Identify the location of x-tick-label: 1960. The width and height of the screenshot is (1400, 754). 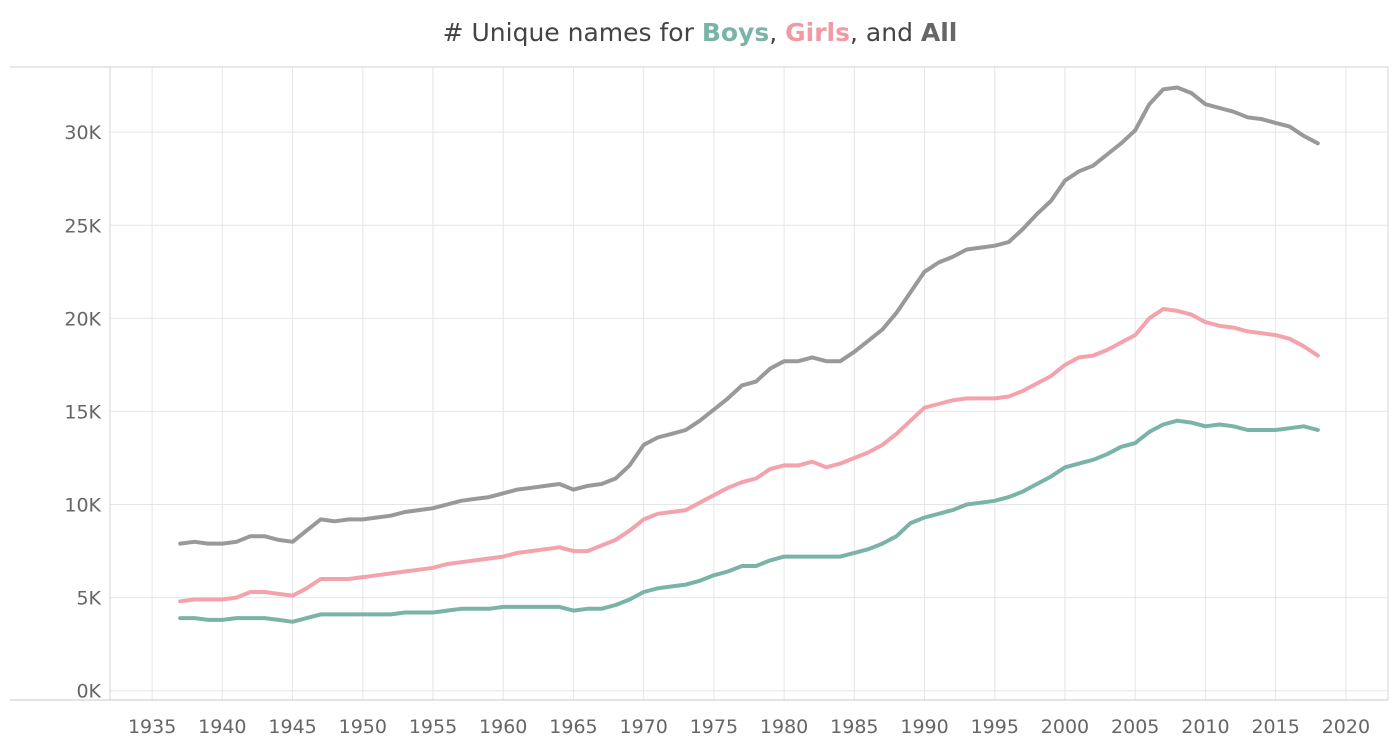
(503, 727).